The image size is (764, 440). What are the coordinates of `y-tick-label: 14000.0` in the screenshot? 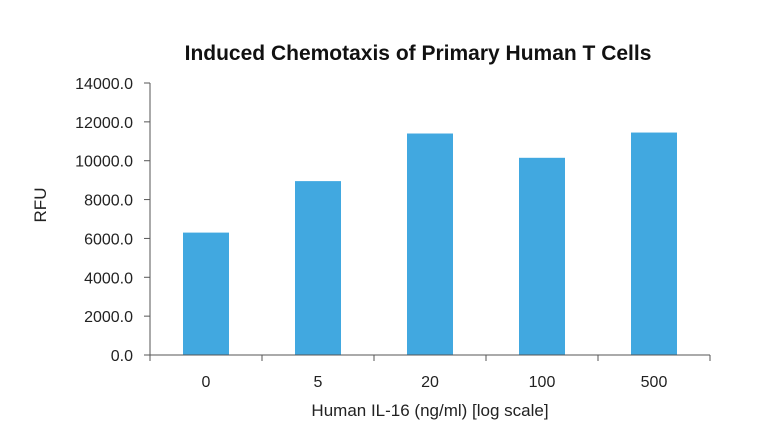 It's located at (104, 84).